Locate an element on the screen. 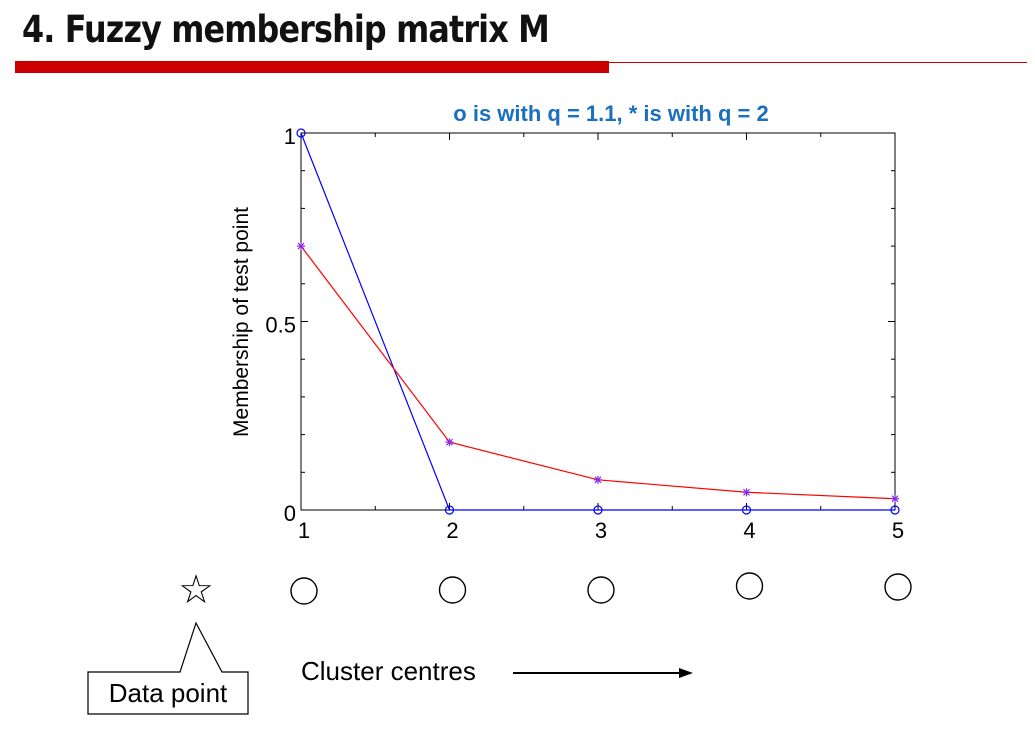 The height and width of the screenshot is (743, 1035). x-tick-label: 1 is located at coordinates (304, 530).